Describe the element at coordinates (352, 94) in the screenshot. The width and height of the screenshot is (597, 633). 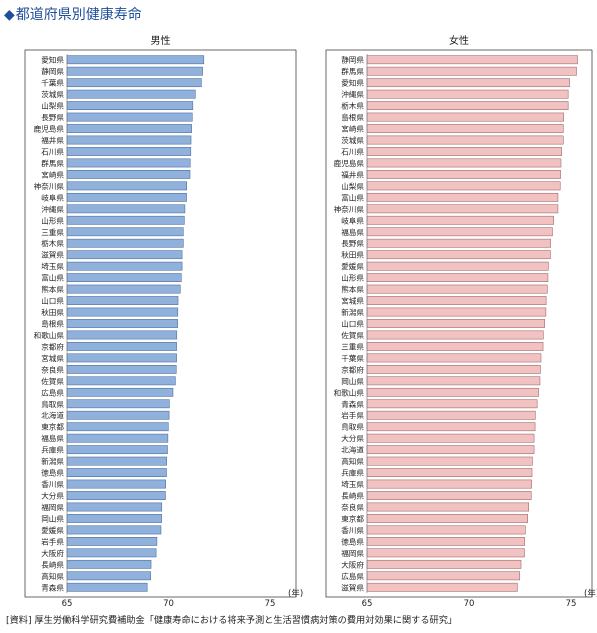
I see `female-category-label: 沖縄県` at that location.